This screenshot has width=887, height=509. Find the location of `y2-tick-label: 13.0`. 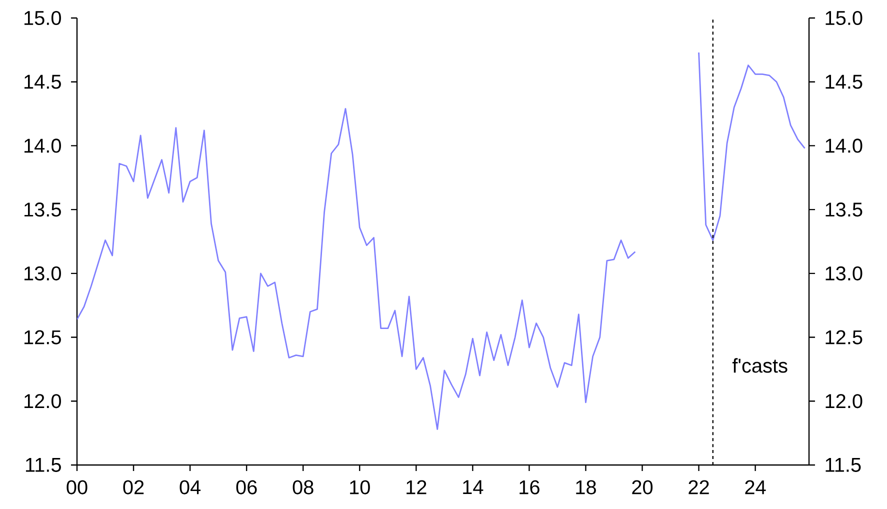

y2-tick-label: 13.0 is located at coordinates (844, 273).